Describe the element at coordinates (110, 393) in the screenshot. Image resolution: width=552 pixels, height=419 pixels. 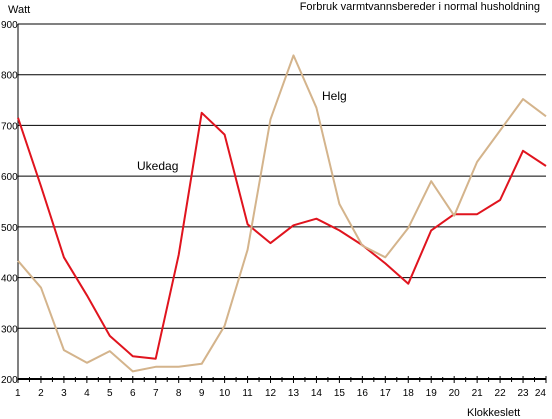
I see `x-tick-label-5: 5` at that location.